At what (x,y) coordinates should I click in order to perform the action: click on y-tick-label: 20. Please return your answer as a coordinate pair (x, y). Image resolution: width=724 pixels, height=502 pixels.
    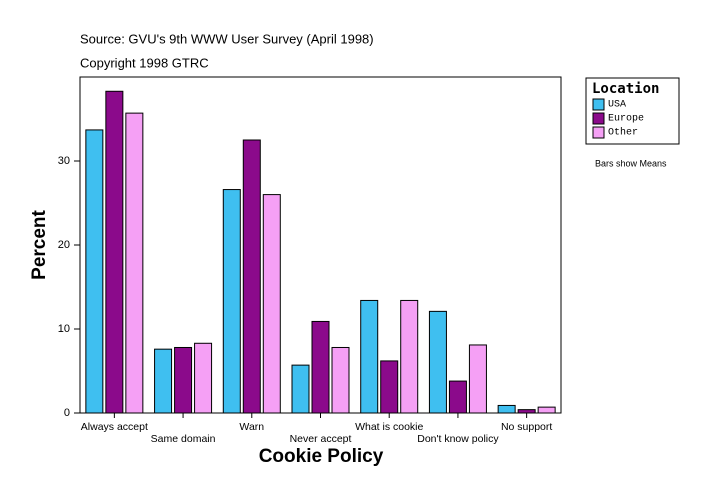
    Looking at the image, I should click on (64, 245).